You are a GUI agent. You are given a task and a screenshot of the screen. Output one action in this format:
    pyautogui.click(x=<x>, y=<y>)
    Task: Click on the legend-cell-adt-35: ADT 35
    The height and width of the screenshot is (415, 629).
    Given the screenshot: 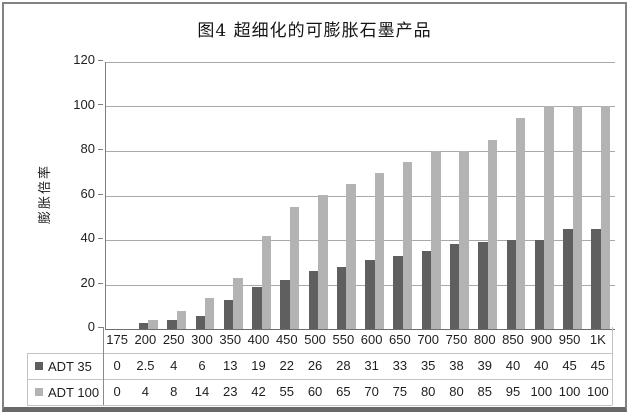 What is the action you would take?
    pyautogui.click(x=65, y=366)
    